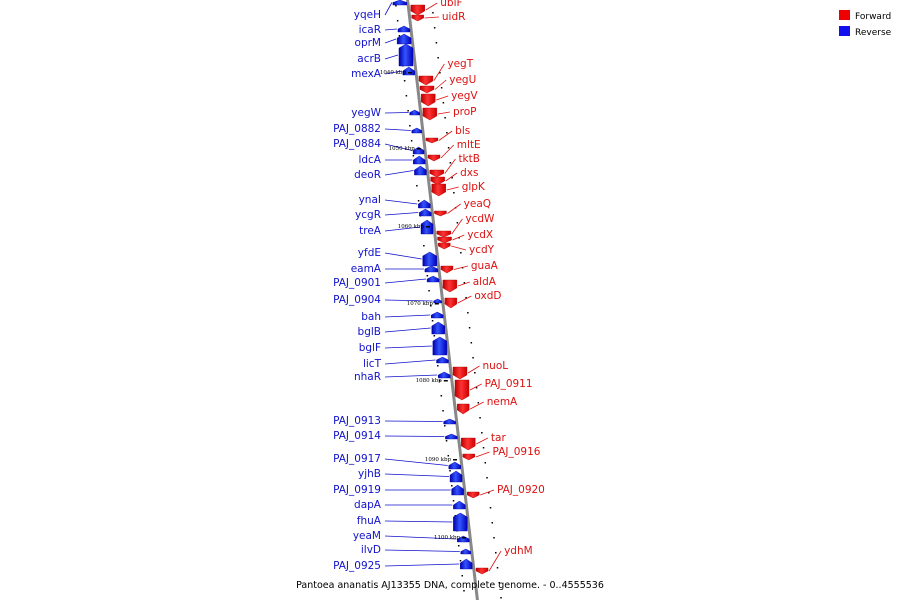  I want to click on reverse-gene-label: PAJ_0917, so click(357, 459).